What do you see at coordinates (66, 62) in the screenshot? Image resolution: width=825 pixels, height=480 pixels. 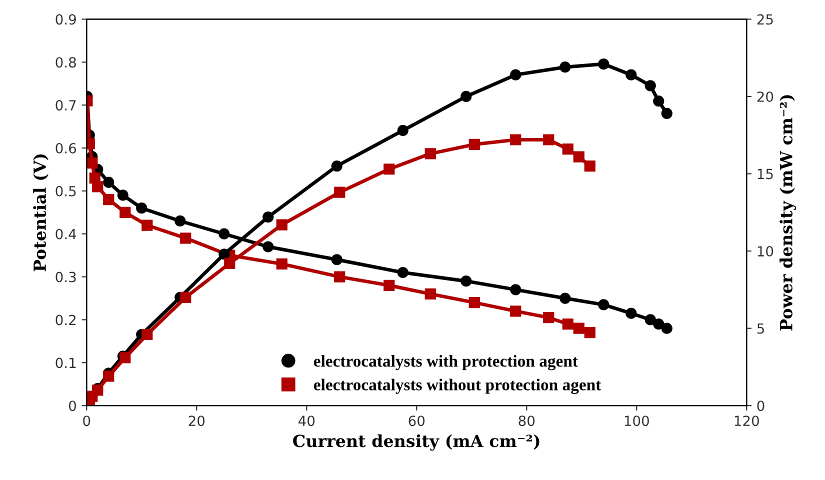 I see `y-tick-label: 0.8` at bounding box center [66, 62].